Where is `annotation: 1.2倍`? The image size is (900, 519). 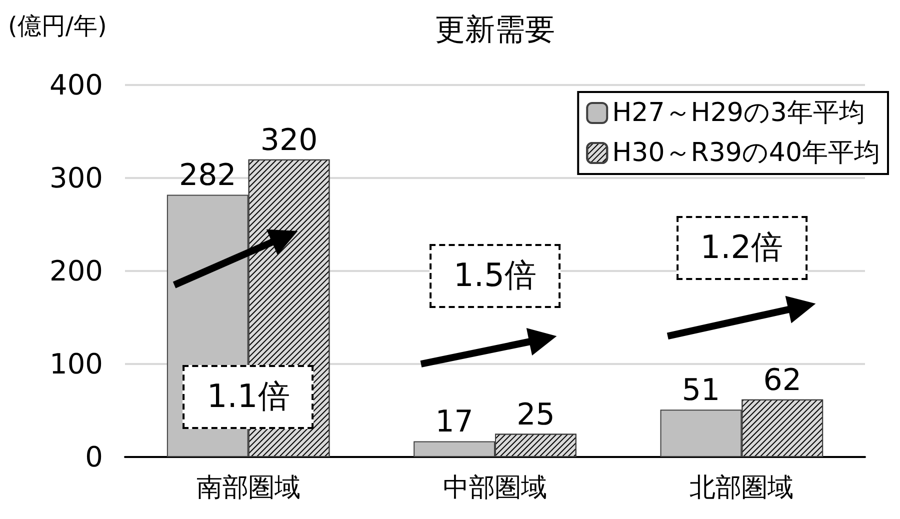
annotation: 1.2倍 is located at coordinates (742, 248).